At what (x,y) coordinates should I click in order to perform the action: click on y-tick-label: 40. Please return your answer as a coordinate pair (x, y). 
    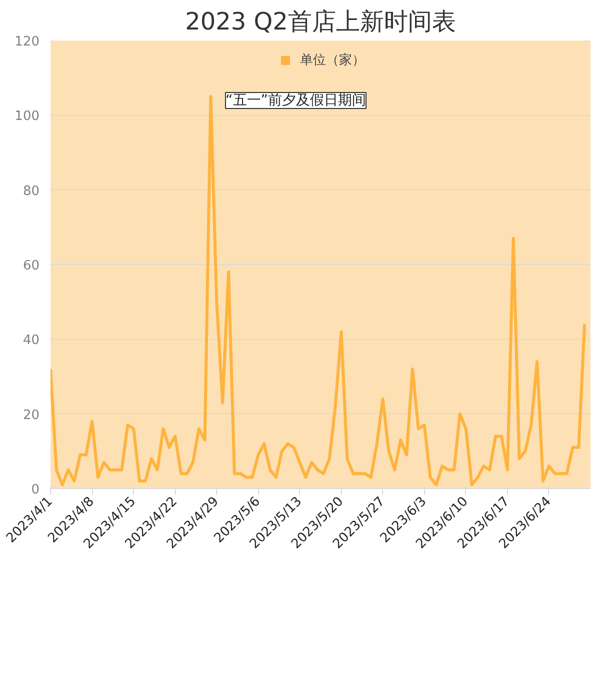
    Looking at the image, I should click on (31, 340).